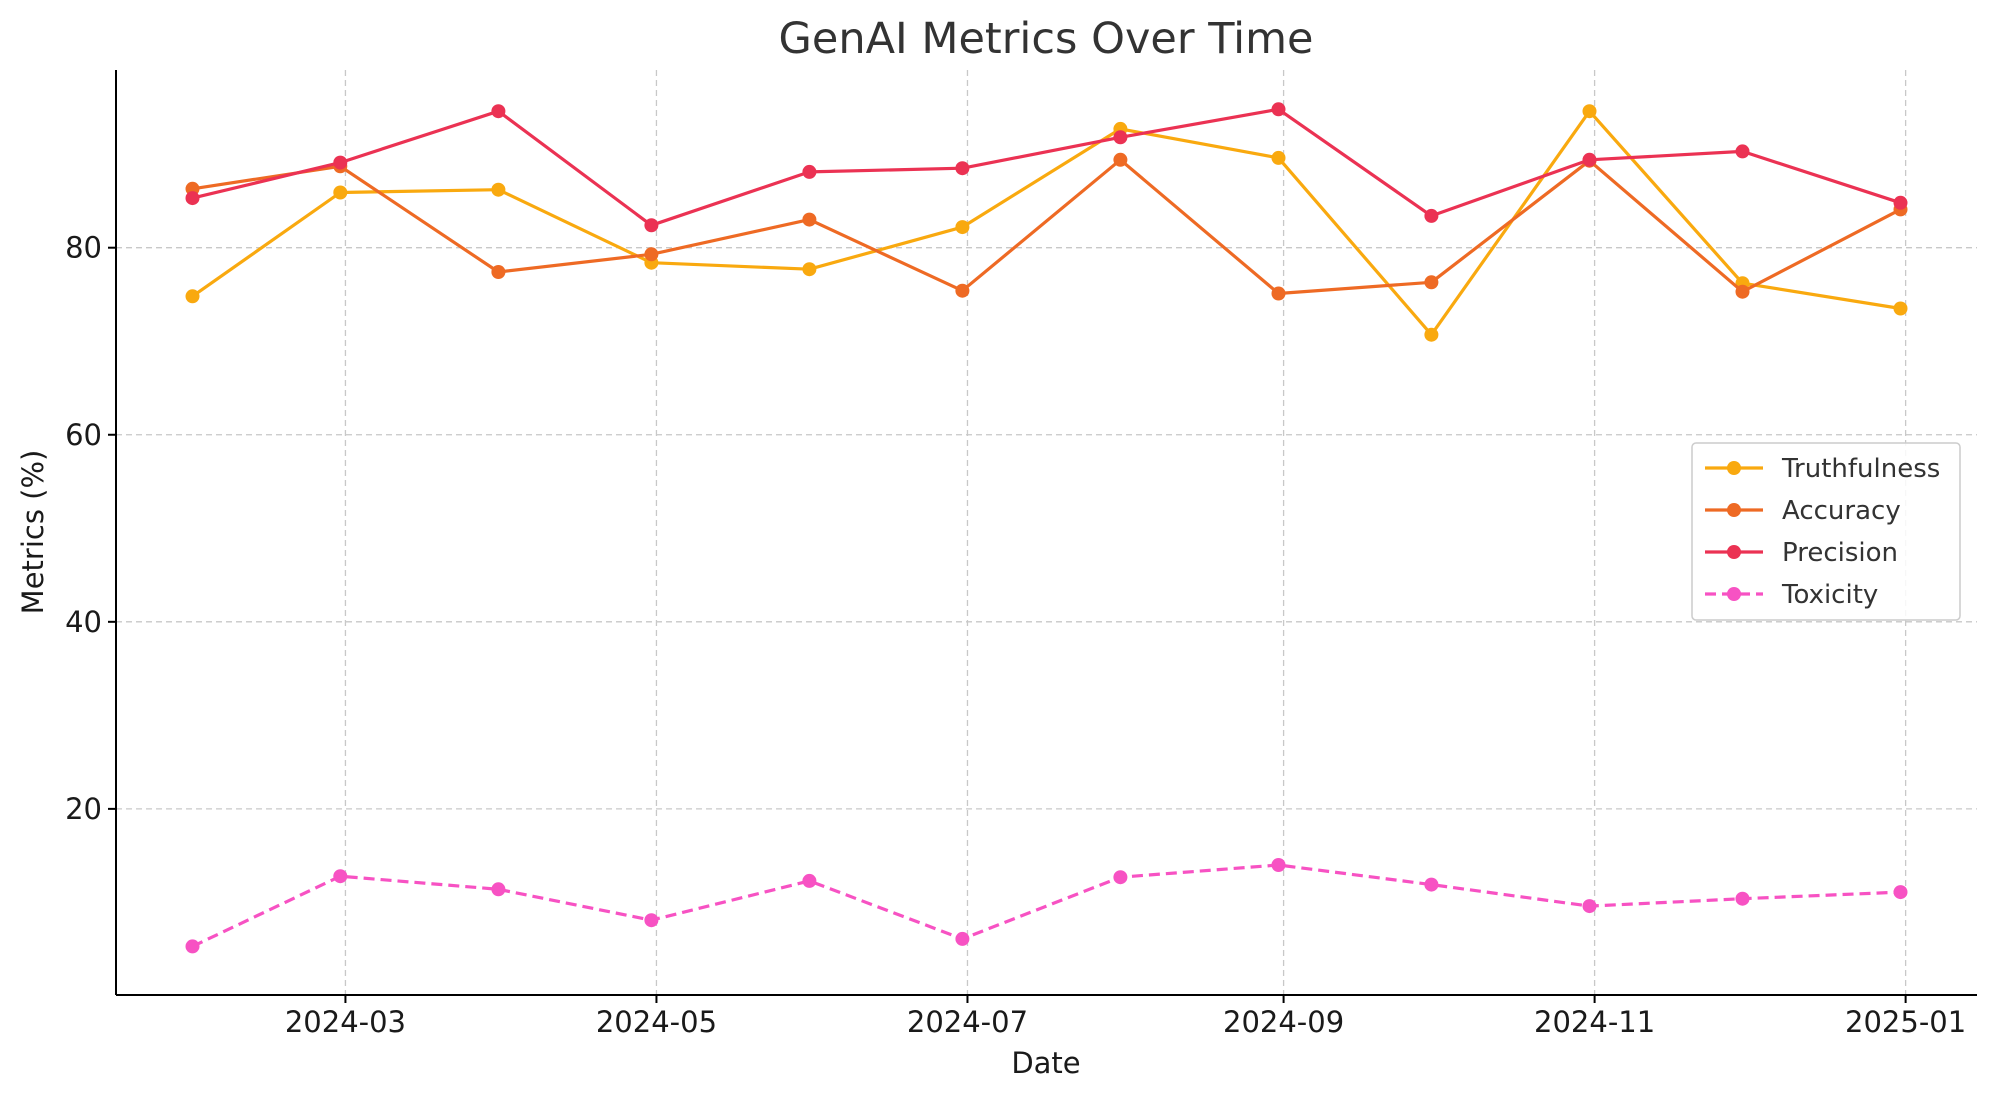  What do you see at coordinates (33, 532) in the screenshot?
I see `y-axis-title: Metrics (%)` at bounding box center [33, 532].